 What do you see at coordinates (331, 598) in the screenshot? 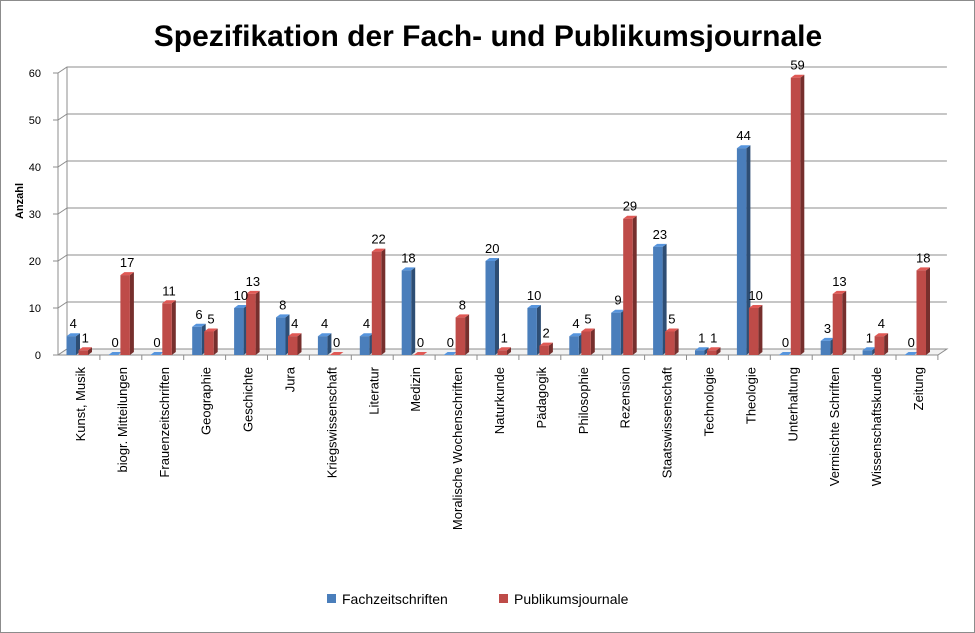
I see `legend-swatch` at bounding box center [331, 598].